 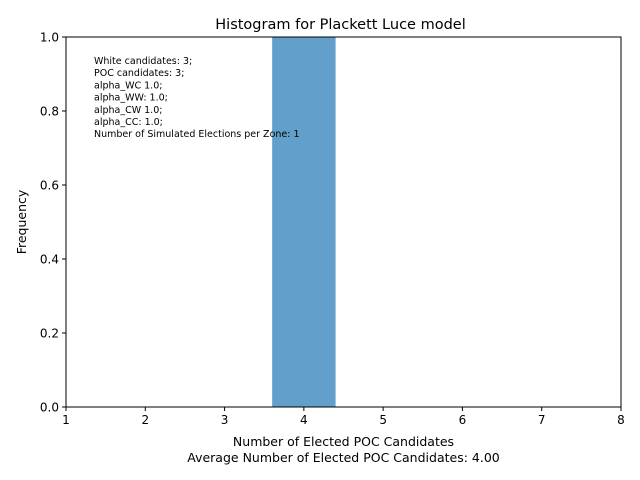 I want to click on y-tick-label-0: 0.0, so click(x=49, y=408).